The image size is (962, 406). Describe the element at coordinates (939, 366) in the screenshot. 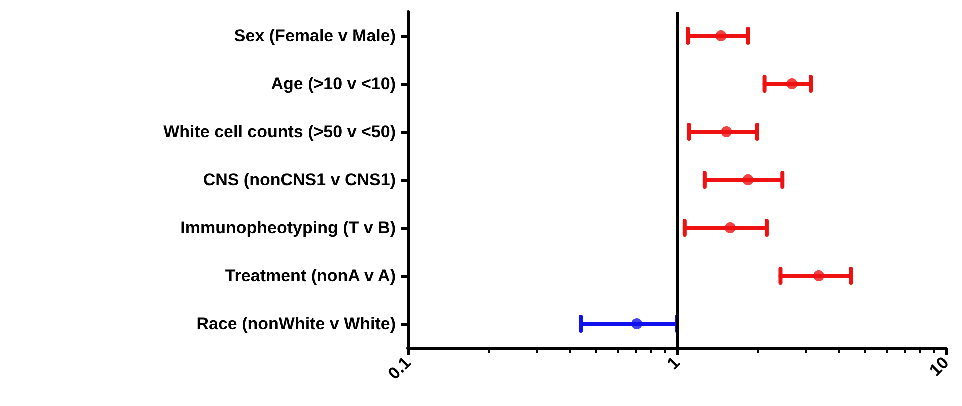

I see `x-tick-label: 10` at that location.